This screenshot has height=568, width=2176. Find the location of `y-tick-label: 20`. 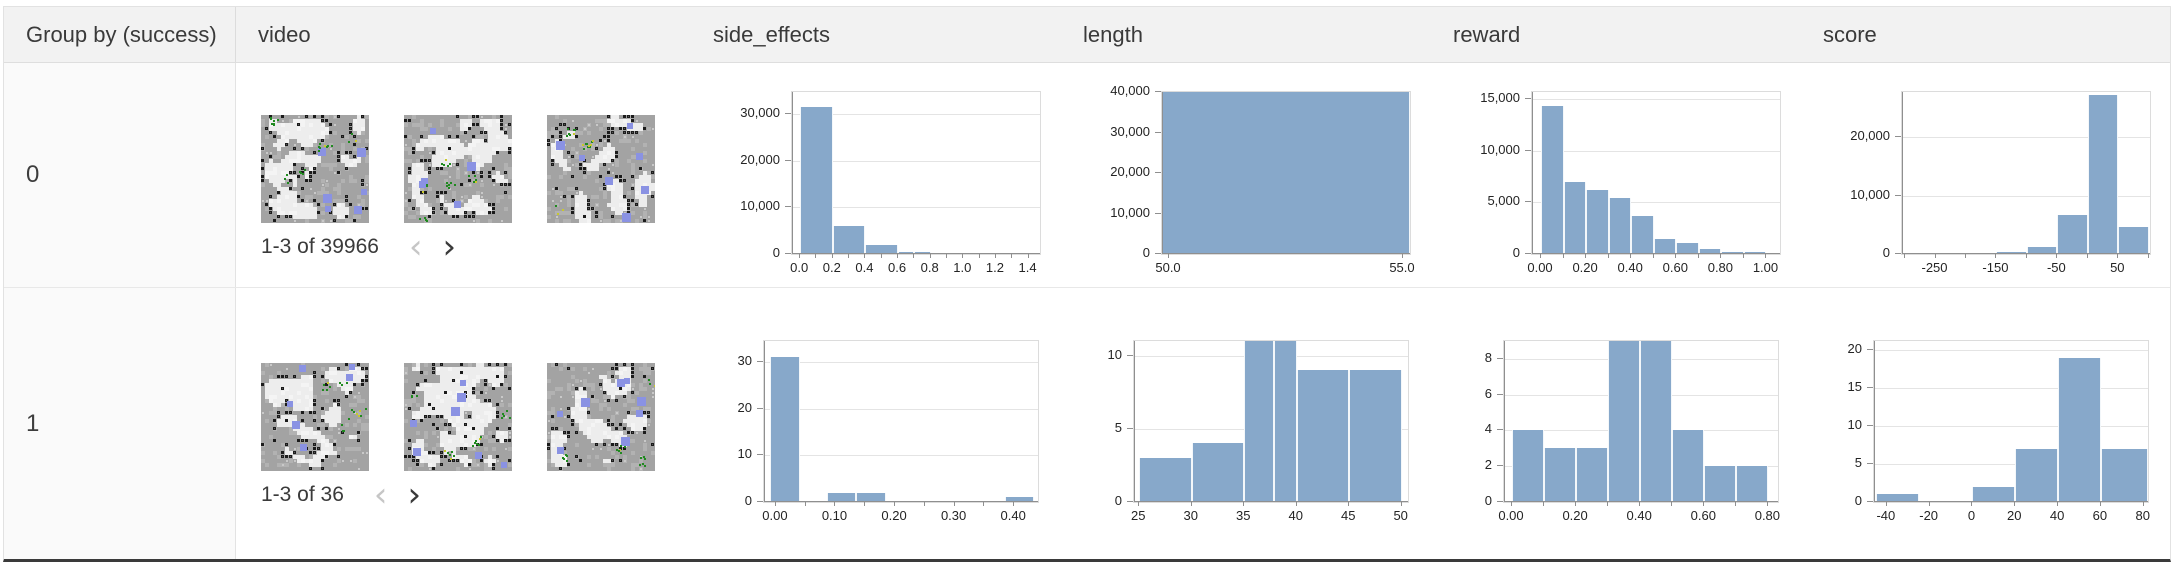

y-tick-label: 20 is located at coordinates (1854, 349).